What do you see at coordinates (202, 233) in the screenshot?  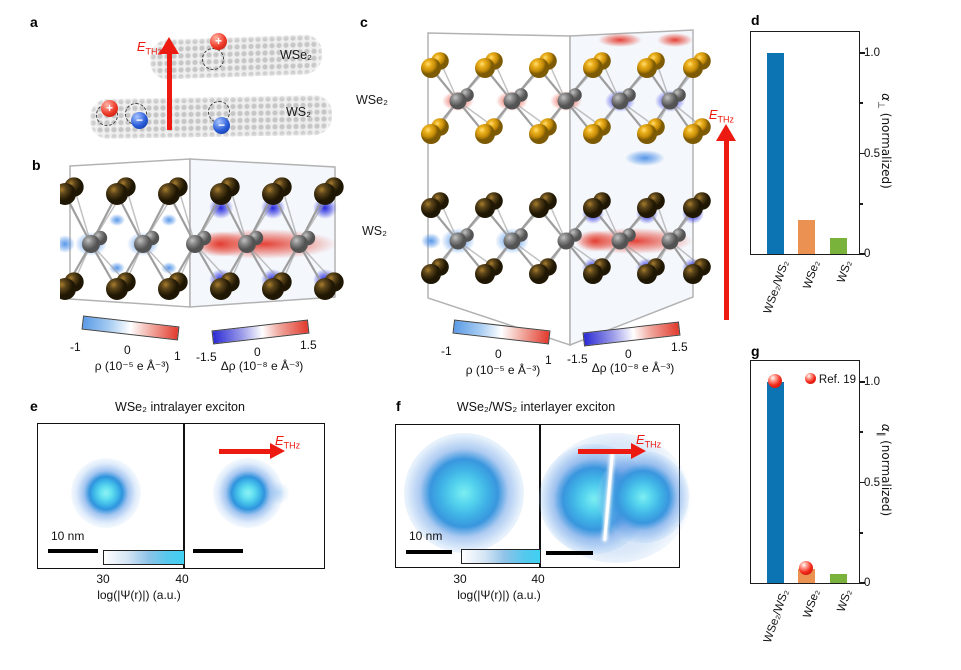 I see `crystal-structure-b` at bounding box center [202, 233].